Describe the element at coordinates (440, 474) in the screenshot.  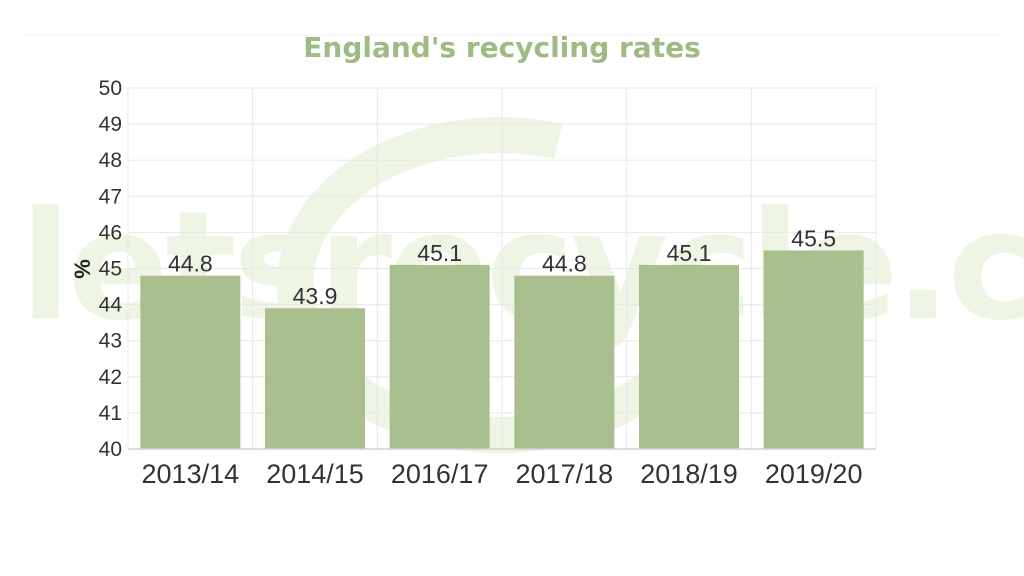
I see `x-tick-label: 2016/17` at that location.